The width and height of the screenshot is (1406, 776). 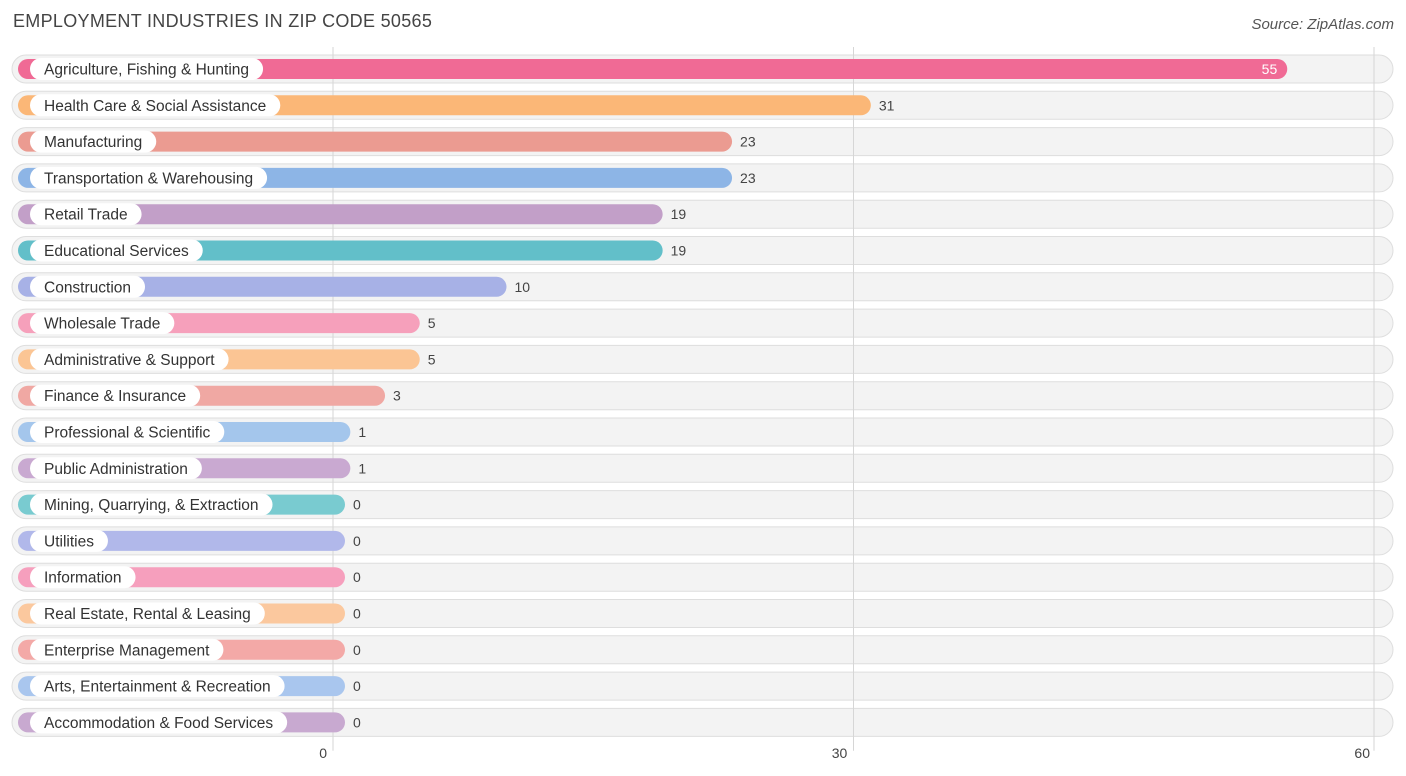 I want to click on category-label: Information, so click(x=83, y=578).